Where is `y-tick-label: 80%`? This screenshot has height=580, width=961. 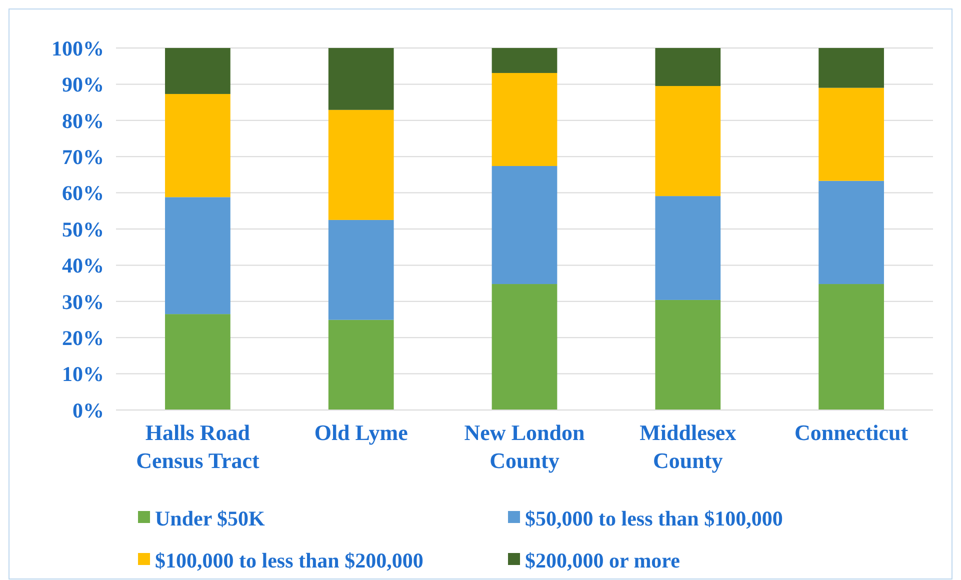
y-tick-label: 80% is located at coordinates (83, 120).